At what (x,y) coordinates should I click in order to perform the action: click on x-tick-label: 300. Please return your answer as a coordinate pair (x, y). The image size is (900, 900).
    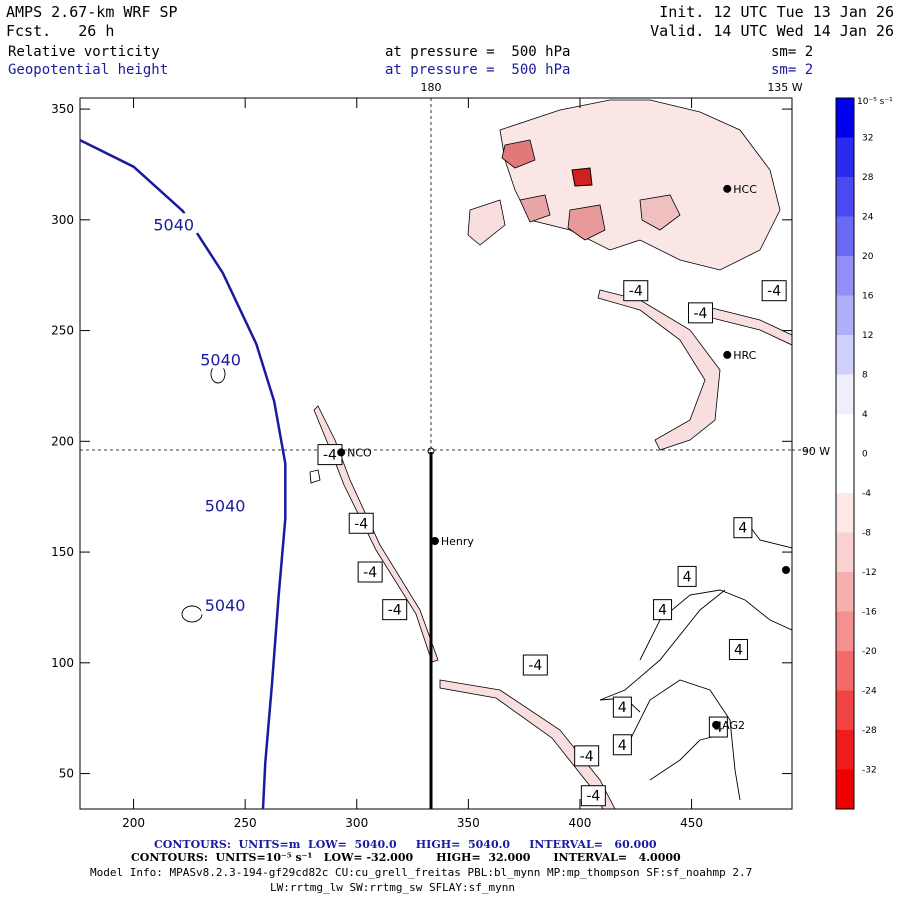
    Looking at the image, I should click on (356, 823).